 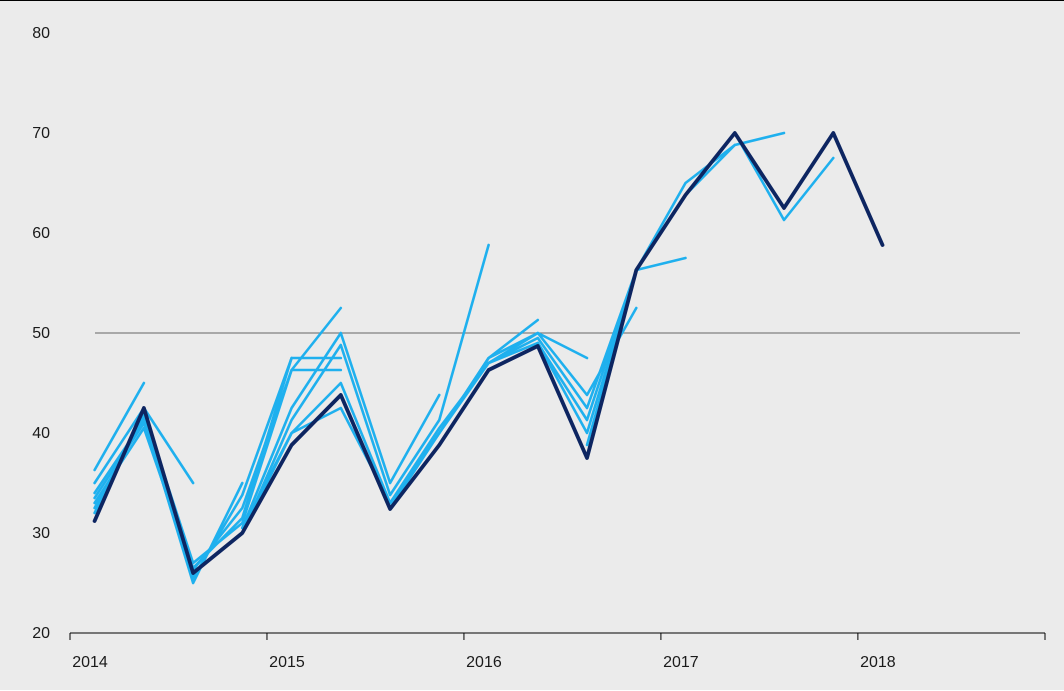 What do you see at coordinates (41, 233) in the screenshot?
I see `y-tick-label: 60` at bounding box center [41, 233].